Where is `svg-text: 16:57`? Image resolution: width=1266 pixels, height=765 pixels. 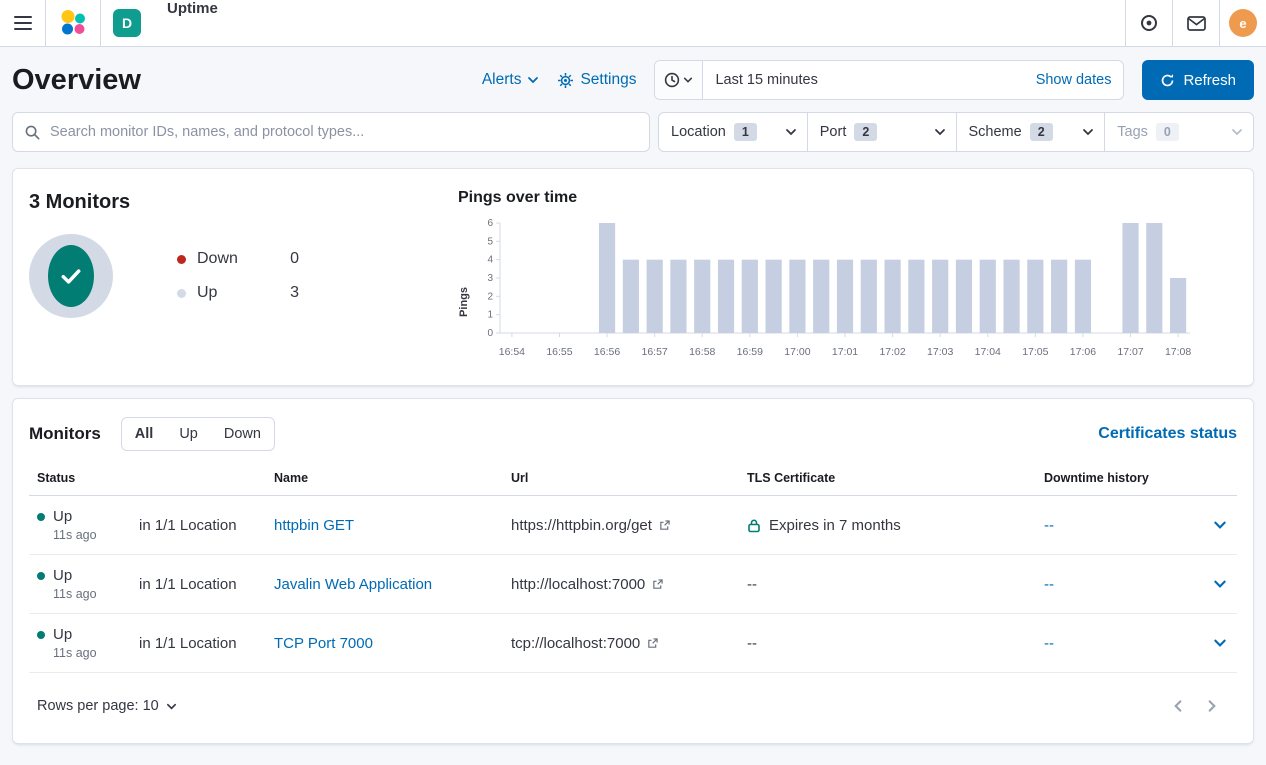 svg-text: 16:57 is located at coordinates (655, 352).